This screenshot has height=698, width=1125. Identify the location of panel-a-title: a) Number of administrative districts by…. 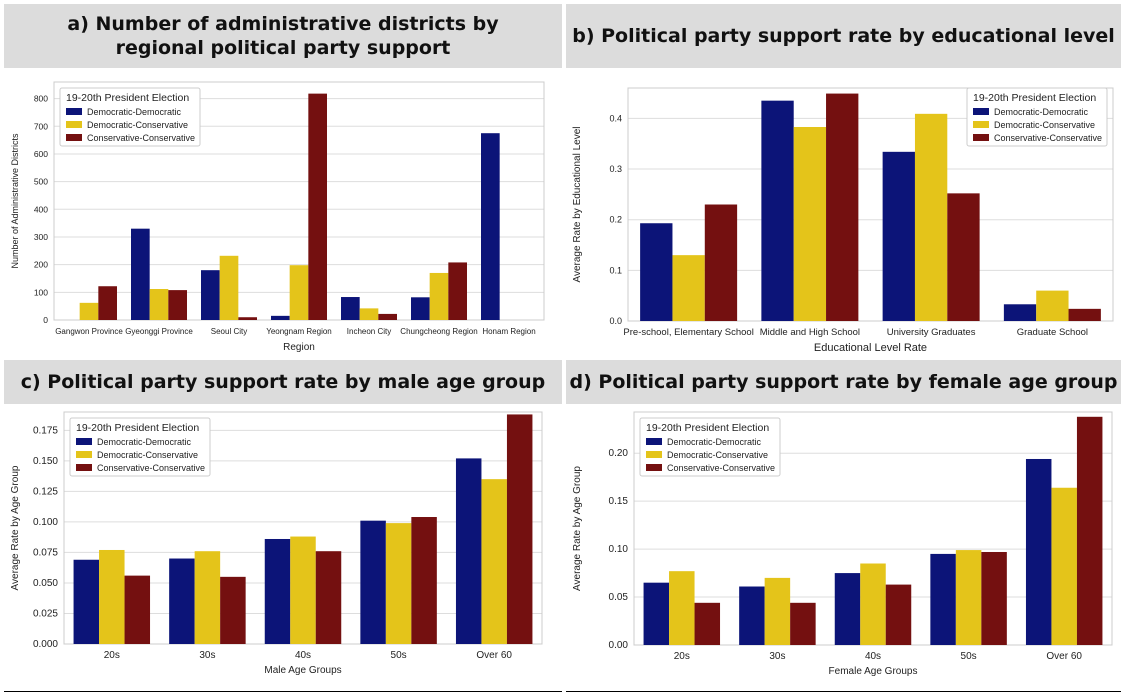
(283, 36).